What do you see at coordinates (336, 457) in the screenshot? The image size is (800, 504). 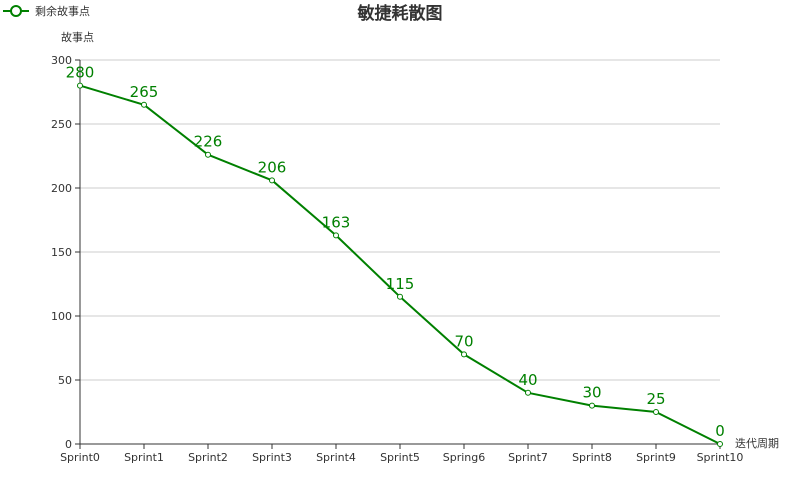 I see `x-tick-label: Sprint4` at bounding box center [336, 457].